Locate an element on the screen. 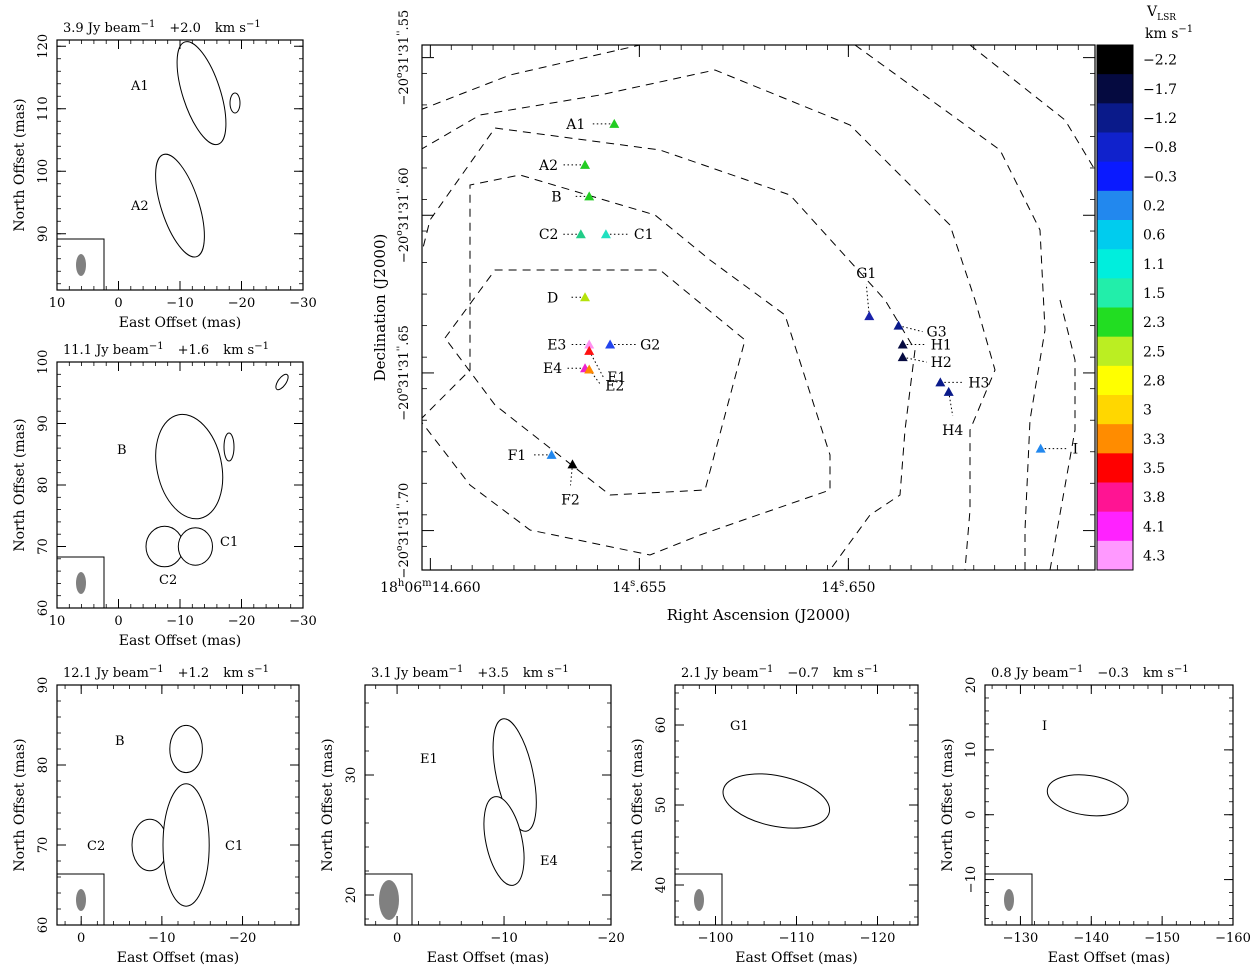 This screenshot has height=977, width=1256. maser-spot-G2: G2 is located at coordinates (632, 346).